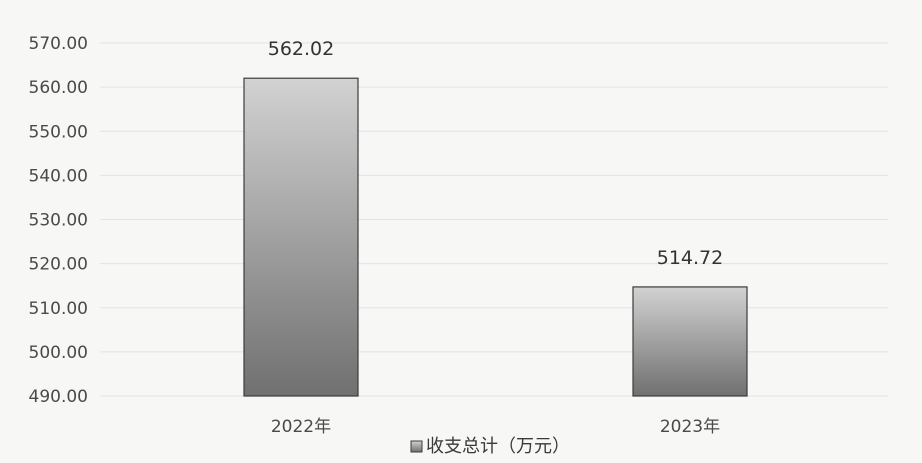  I want to click on legend-swatch, so click(416, 446).